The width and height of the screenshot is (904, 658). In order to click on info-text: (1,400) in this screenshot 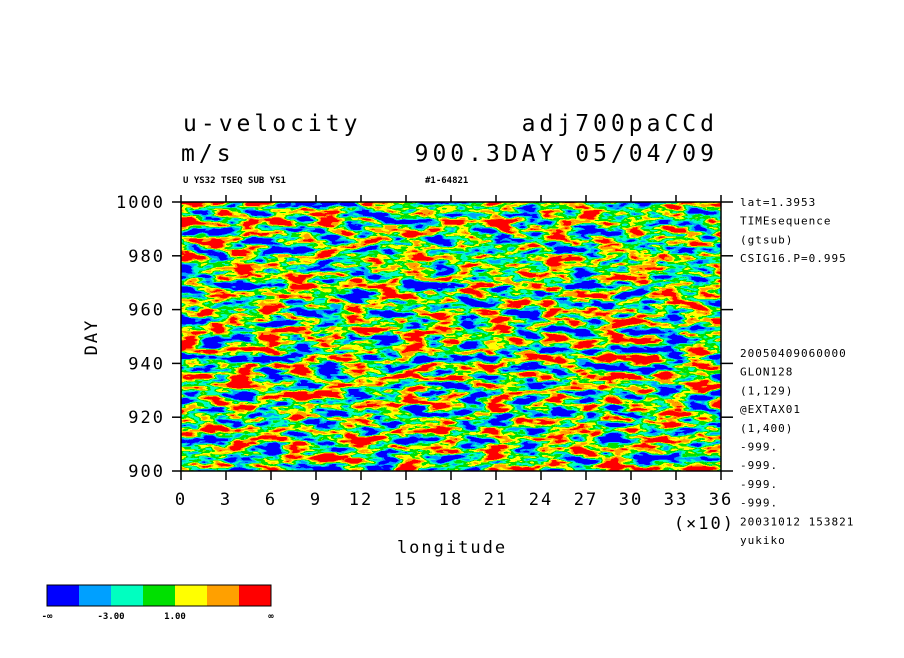, I will do `click(766, 428)`.